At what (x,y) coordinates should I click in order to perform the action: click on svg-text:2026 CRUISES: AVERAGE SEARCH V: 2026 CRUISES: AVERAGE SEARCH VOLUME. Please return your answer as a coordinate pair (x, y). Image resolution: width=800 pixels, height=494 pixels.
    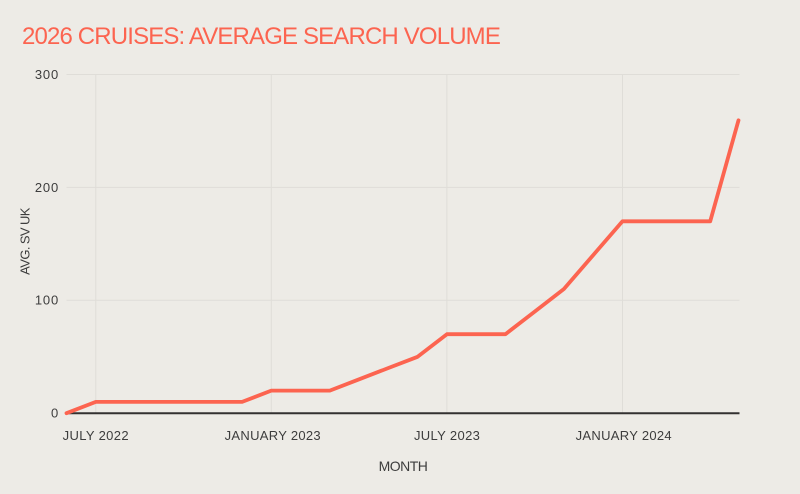
    Looking at the image, I should click on (261, 36).